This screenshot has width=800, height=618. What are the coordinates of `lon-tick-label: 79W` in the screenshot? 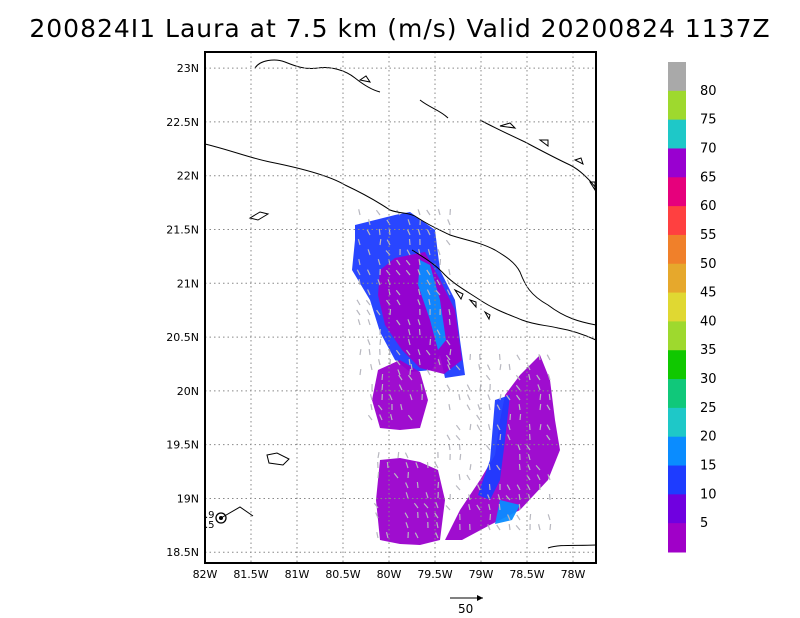 It's located at (481, 574).